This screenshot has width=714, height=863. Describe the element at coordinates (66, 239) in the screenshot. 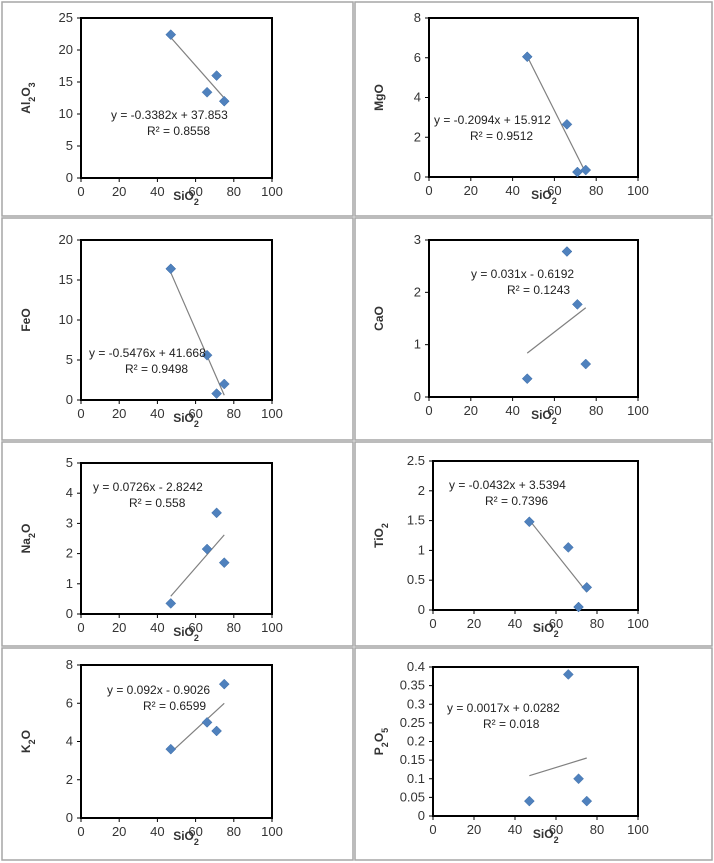

I see `y-tick-label: 20` at that location.